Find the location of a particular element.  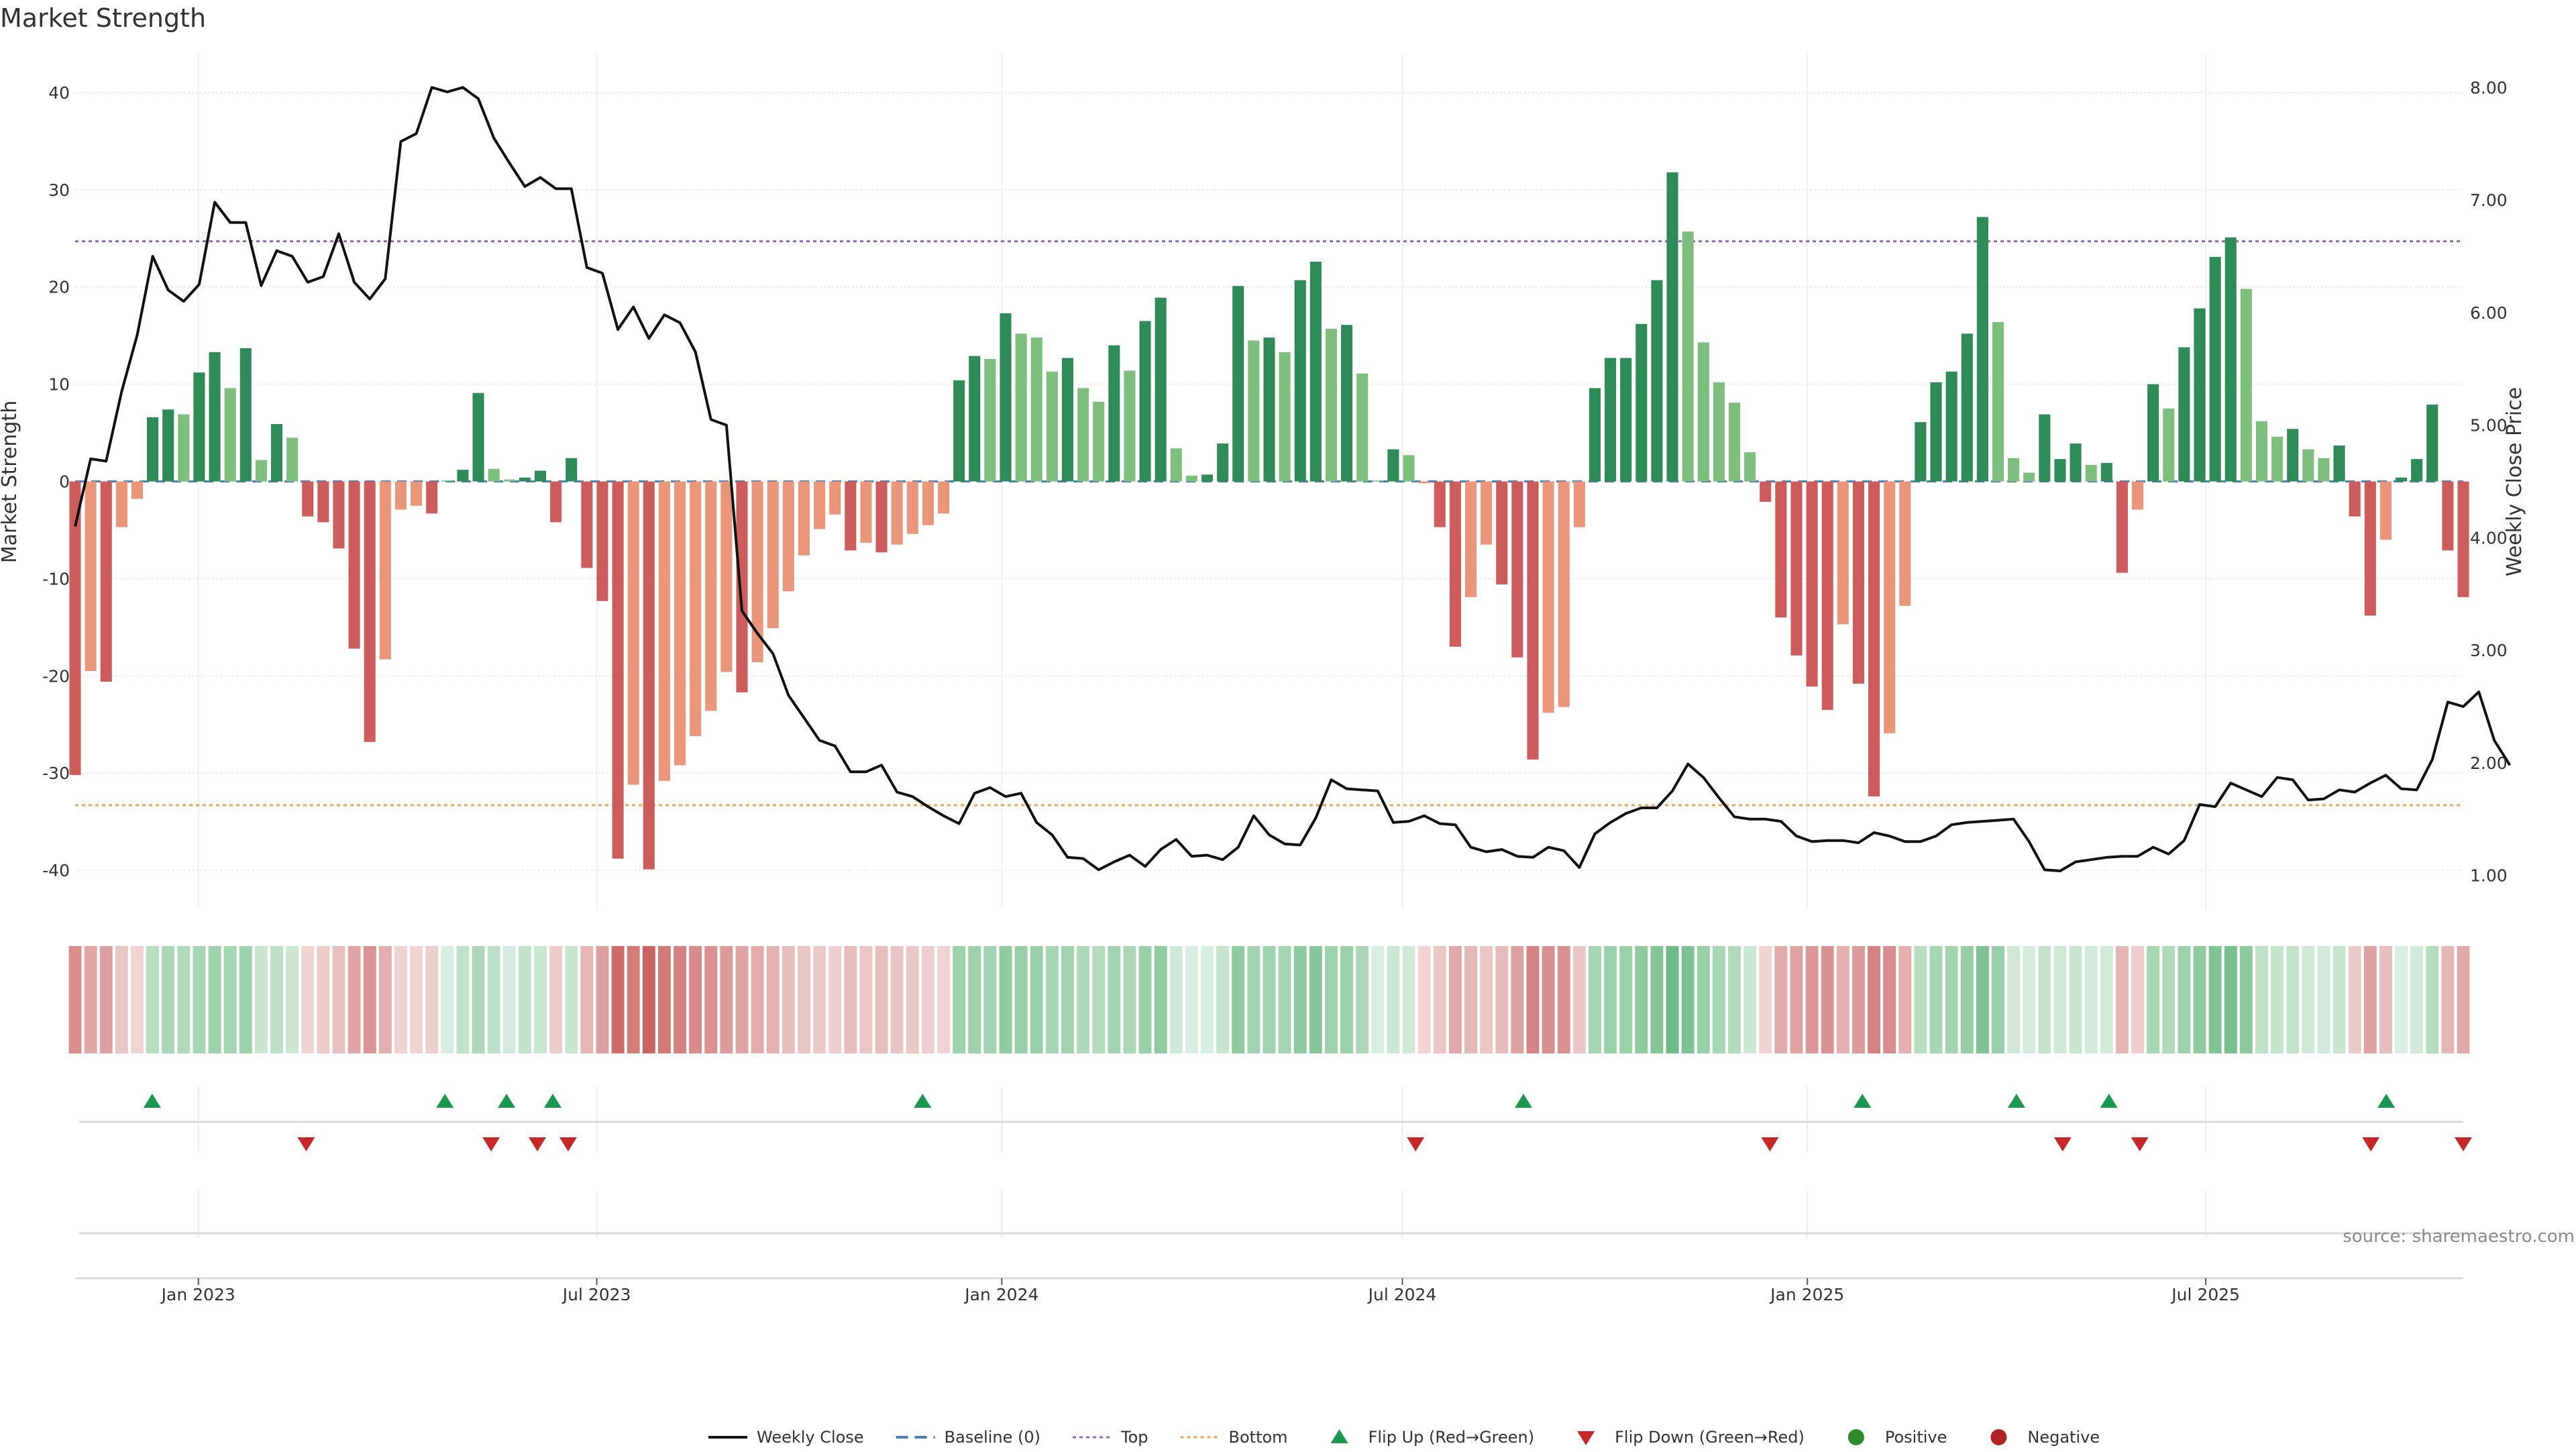

legend-label: Baseline (0) is located at coordinates (992, 1438).